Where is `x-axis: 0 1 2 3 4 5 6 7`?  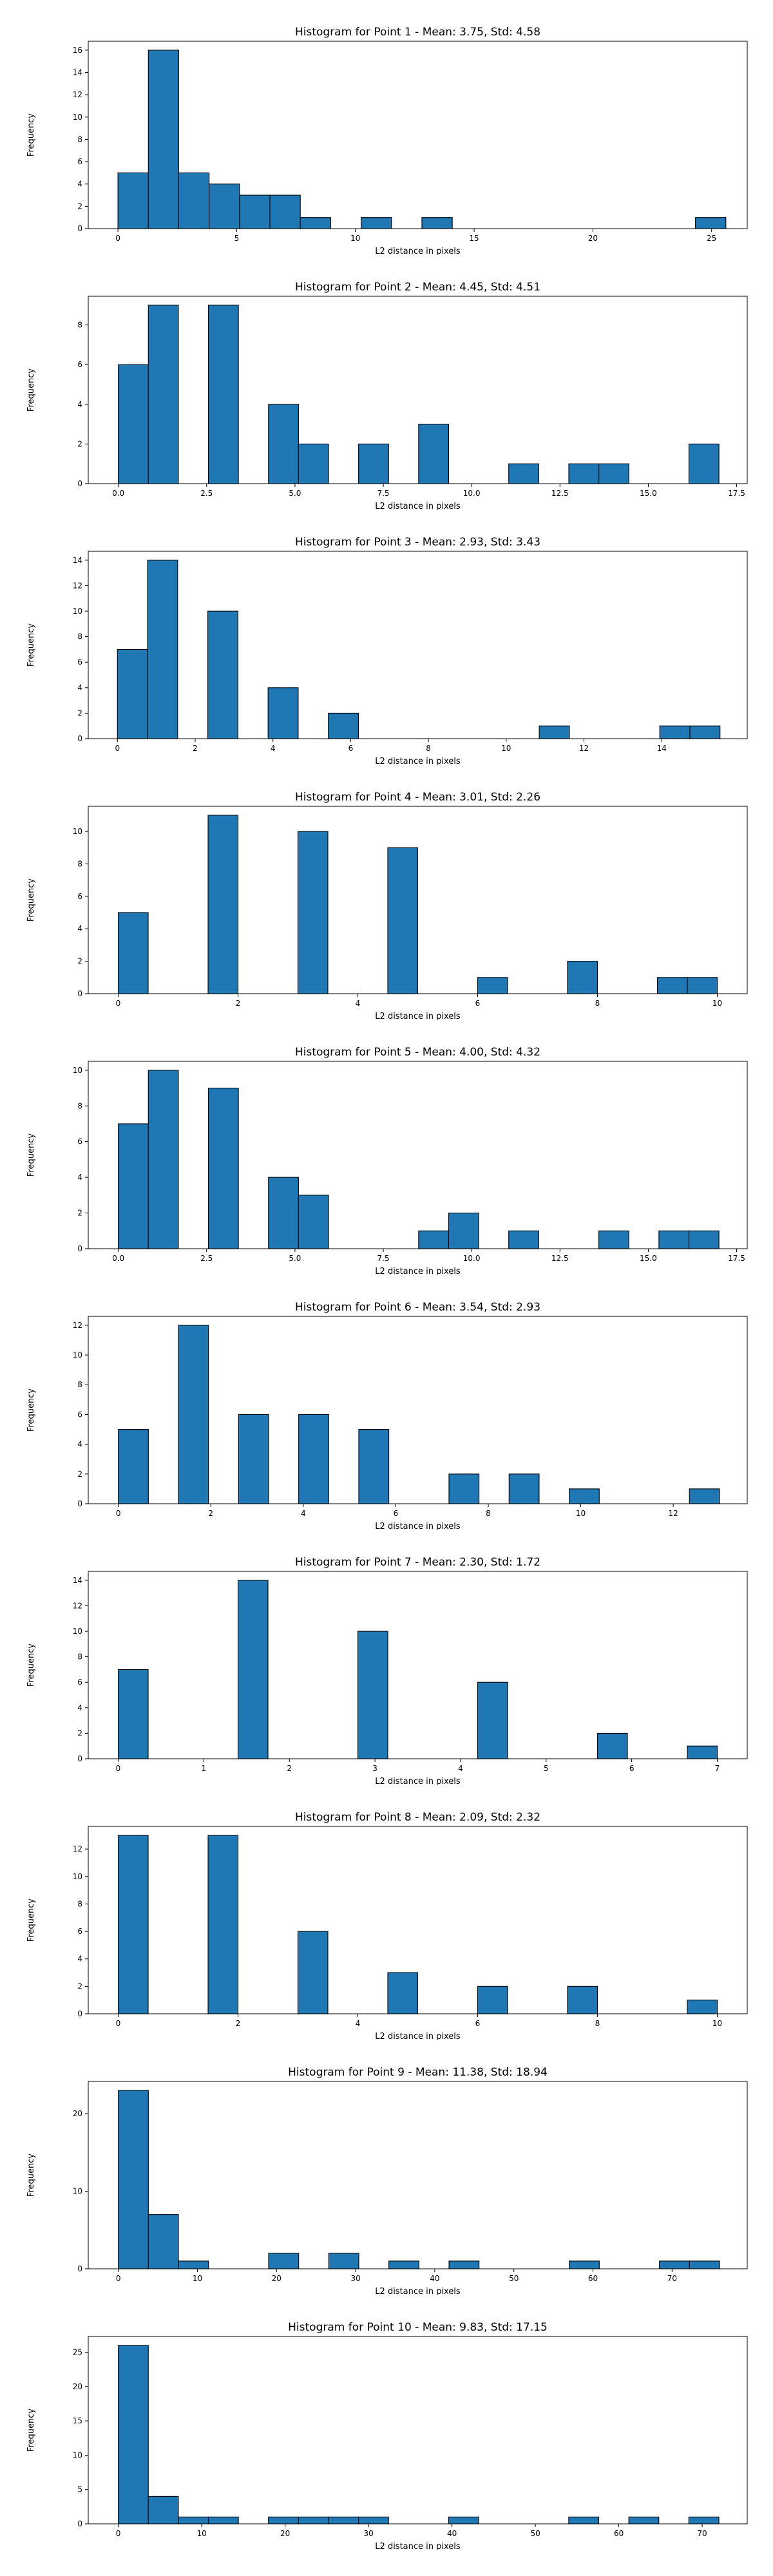
x-axis: 0 1 2 3 4 5 6 7 is located at coordinates (418, 1766).